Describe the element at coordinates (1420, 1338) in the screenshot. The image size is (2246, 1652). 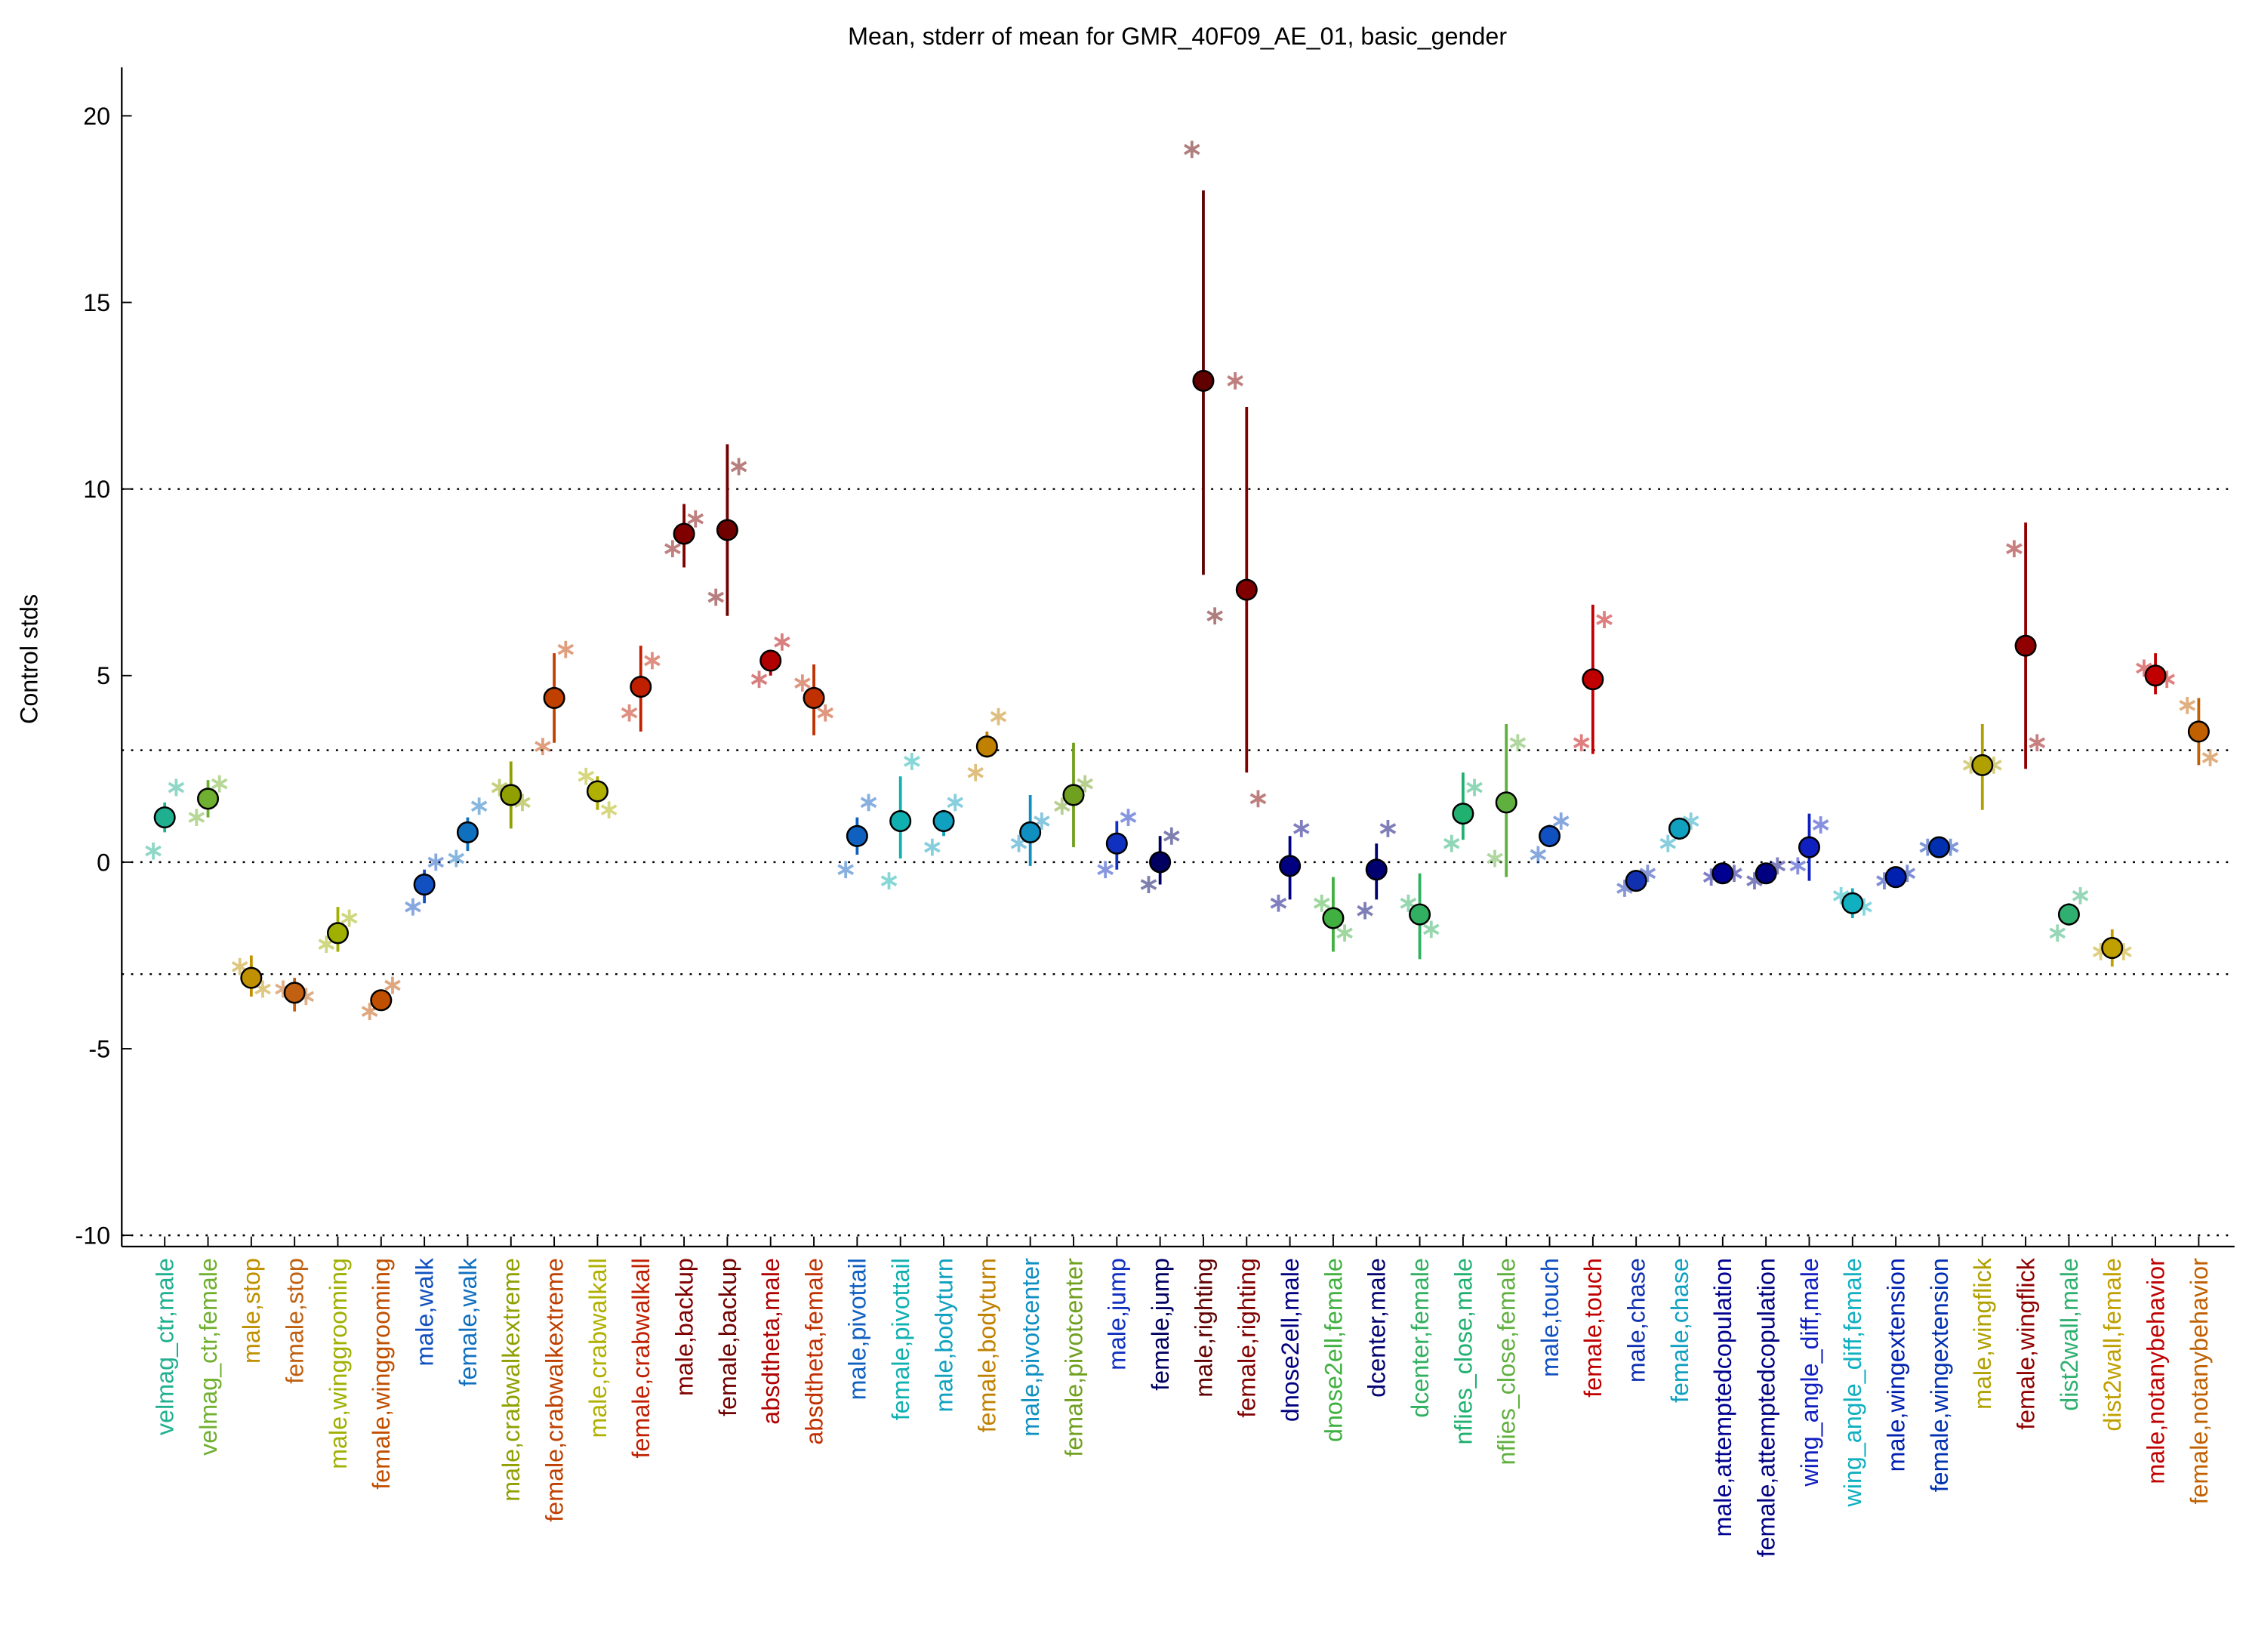
I see `x-tick-label: dcenter,female` at that location.